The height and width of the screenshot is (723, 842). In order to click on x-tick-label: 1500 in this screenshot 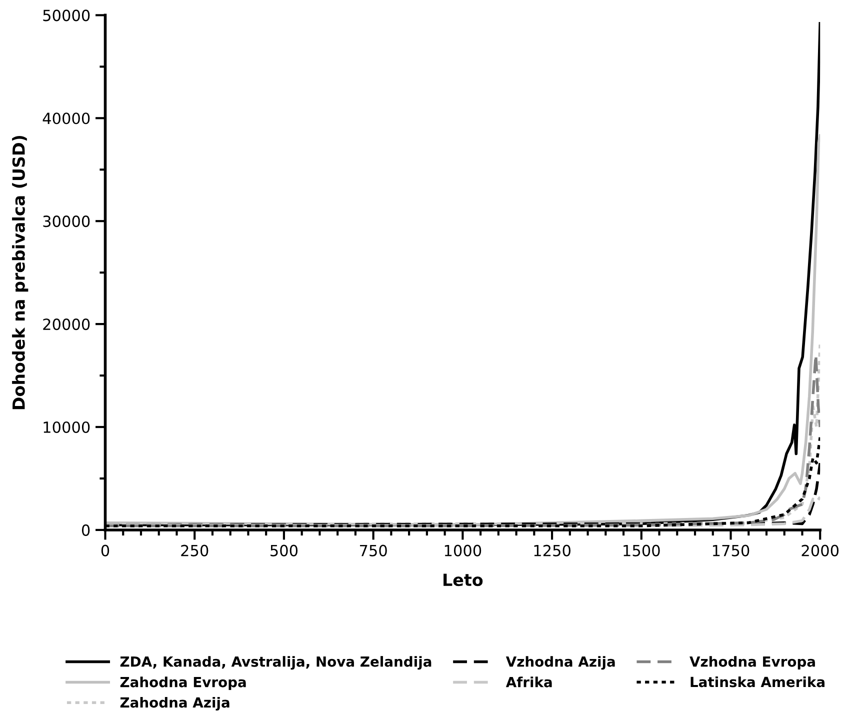, I will do `click(642, 550)`.